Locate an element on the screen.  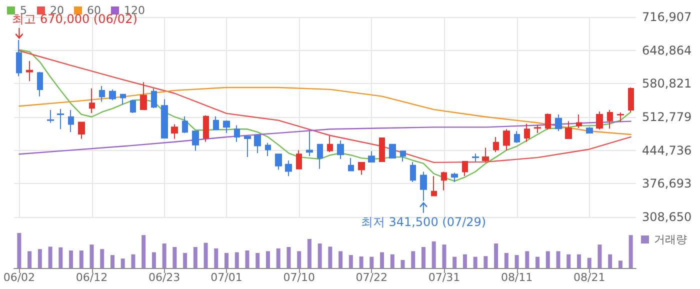
x-tick-label: 06/02 is located at coordinates (19, 277).